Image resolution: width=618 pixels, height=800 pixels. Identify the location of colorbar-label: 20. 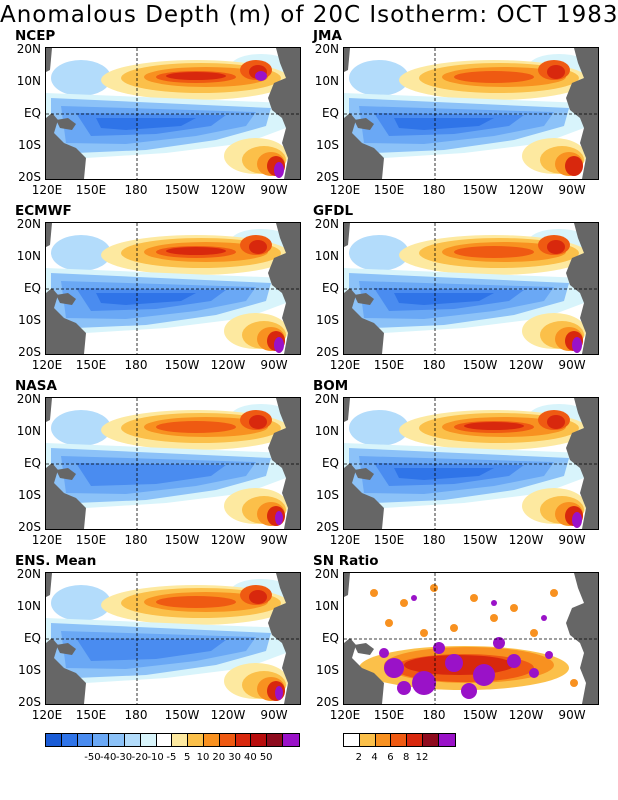
(219, 757).